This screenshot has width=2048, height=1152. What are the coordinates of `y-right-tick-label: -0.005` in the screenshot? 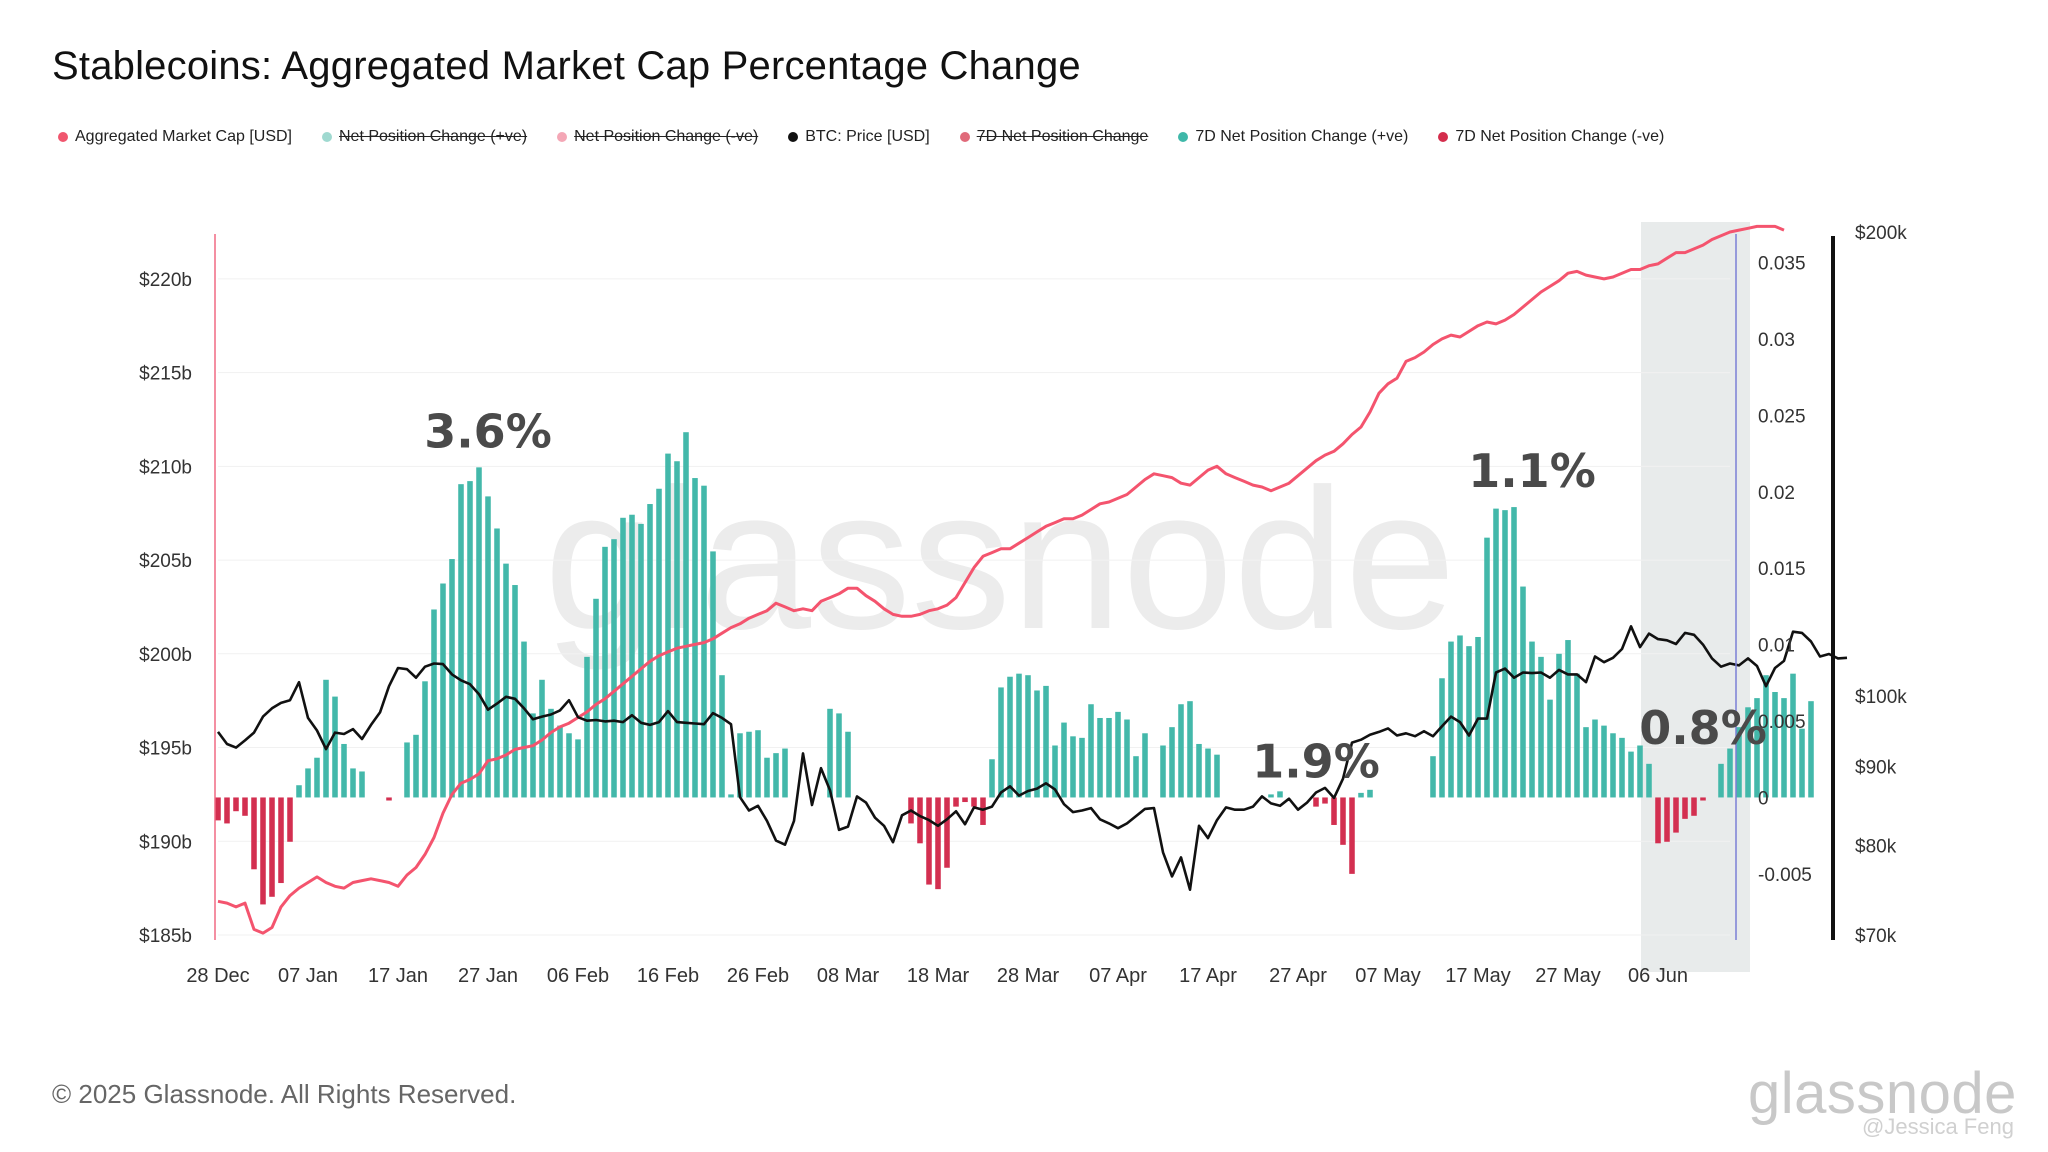 It's located at (1785, 875).